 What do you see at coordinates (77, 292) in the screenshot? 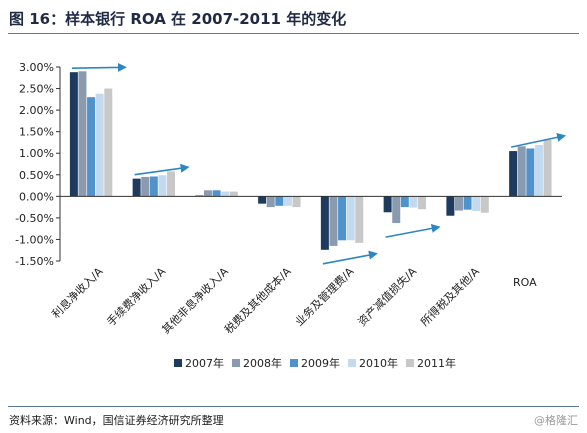
I see `x-category-label: 利息净收入/A` at bounding box center [77, 292].